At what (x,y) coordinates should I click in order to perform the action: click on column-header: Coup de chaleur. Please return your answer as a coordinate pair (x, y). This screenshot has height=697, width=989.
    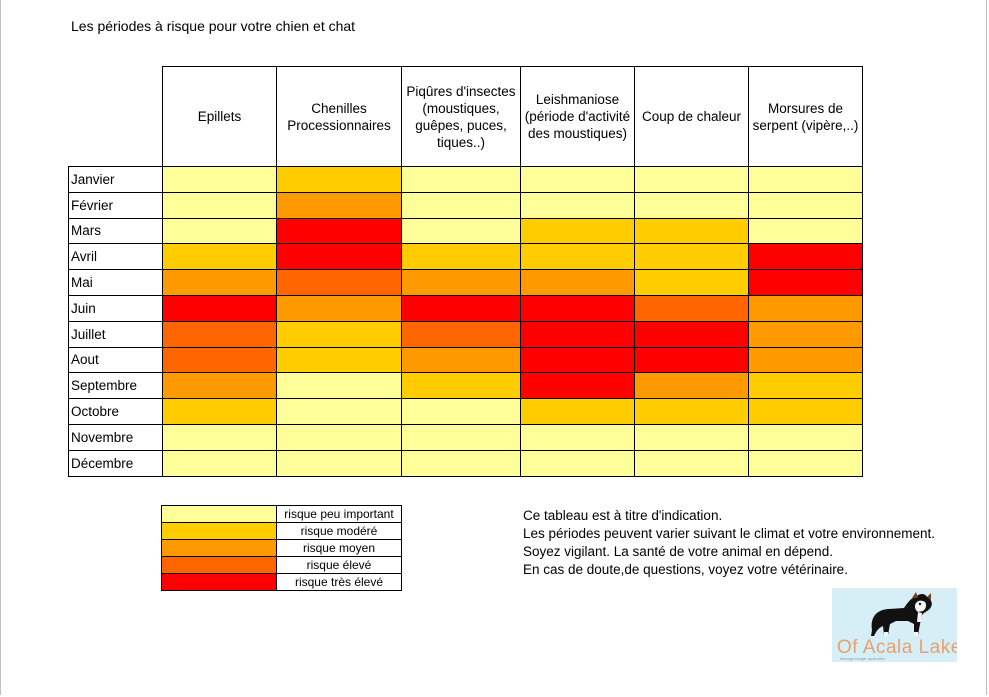
    Looking at the image, I should click on (691, 116).